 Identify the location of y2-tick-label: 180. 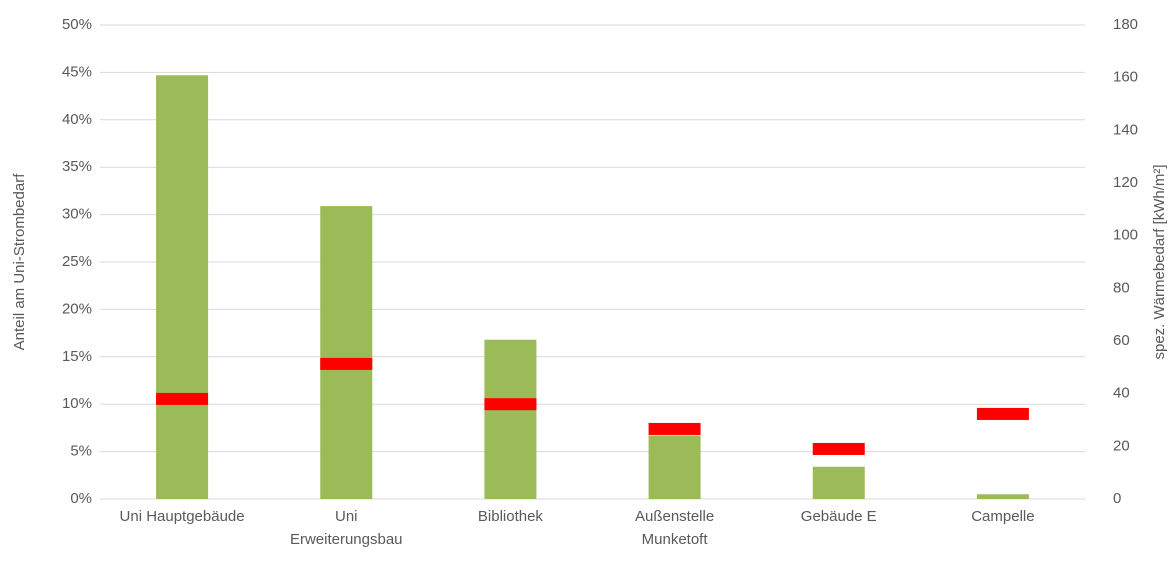
(1125, 24).